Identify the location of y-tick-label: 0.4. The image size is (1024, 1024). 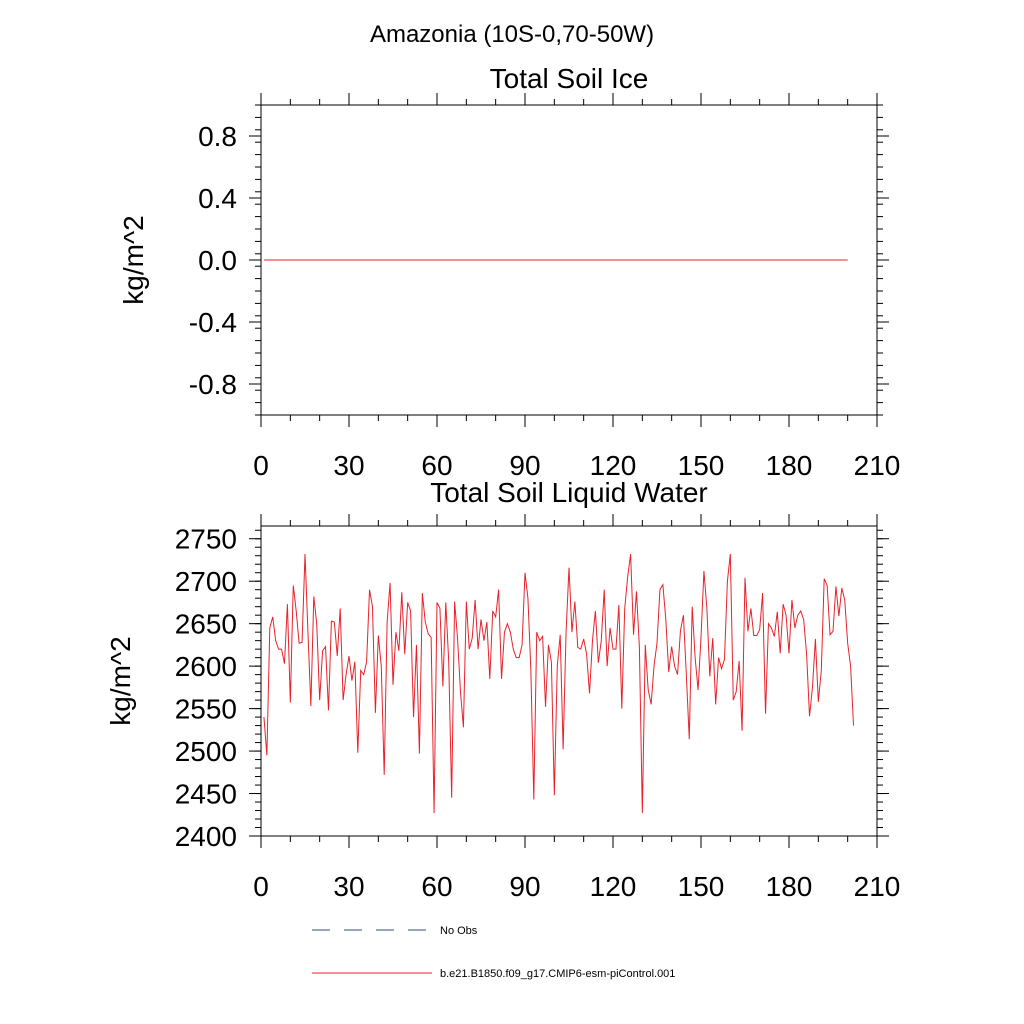
(217, 198).